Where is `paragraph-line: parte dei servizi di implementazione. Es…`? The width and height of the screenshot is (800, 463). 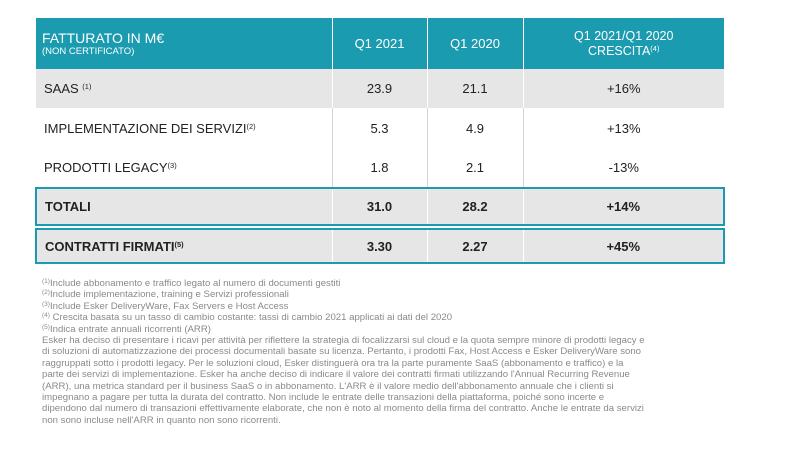
paragraph-line: parte dei servizi di implementazione. Es… is located at coordinates (336, 375).